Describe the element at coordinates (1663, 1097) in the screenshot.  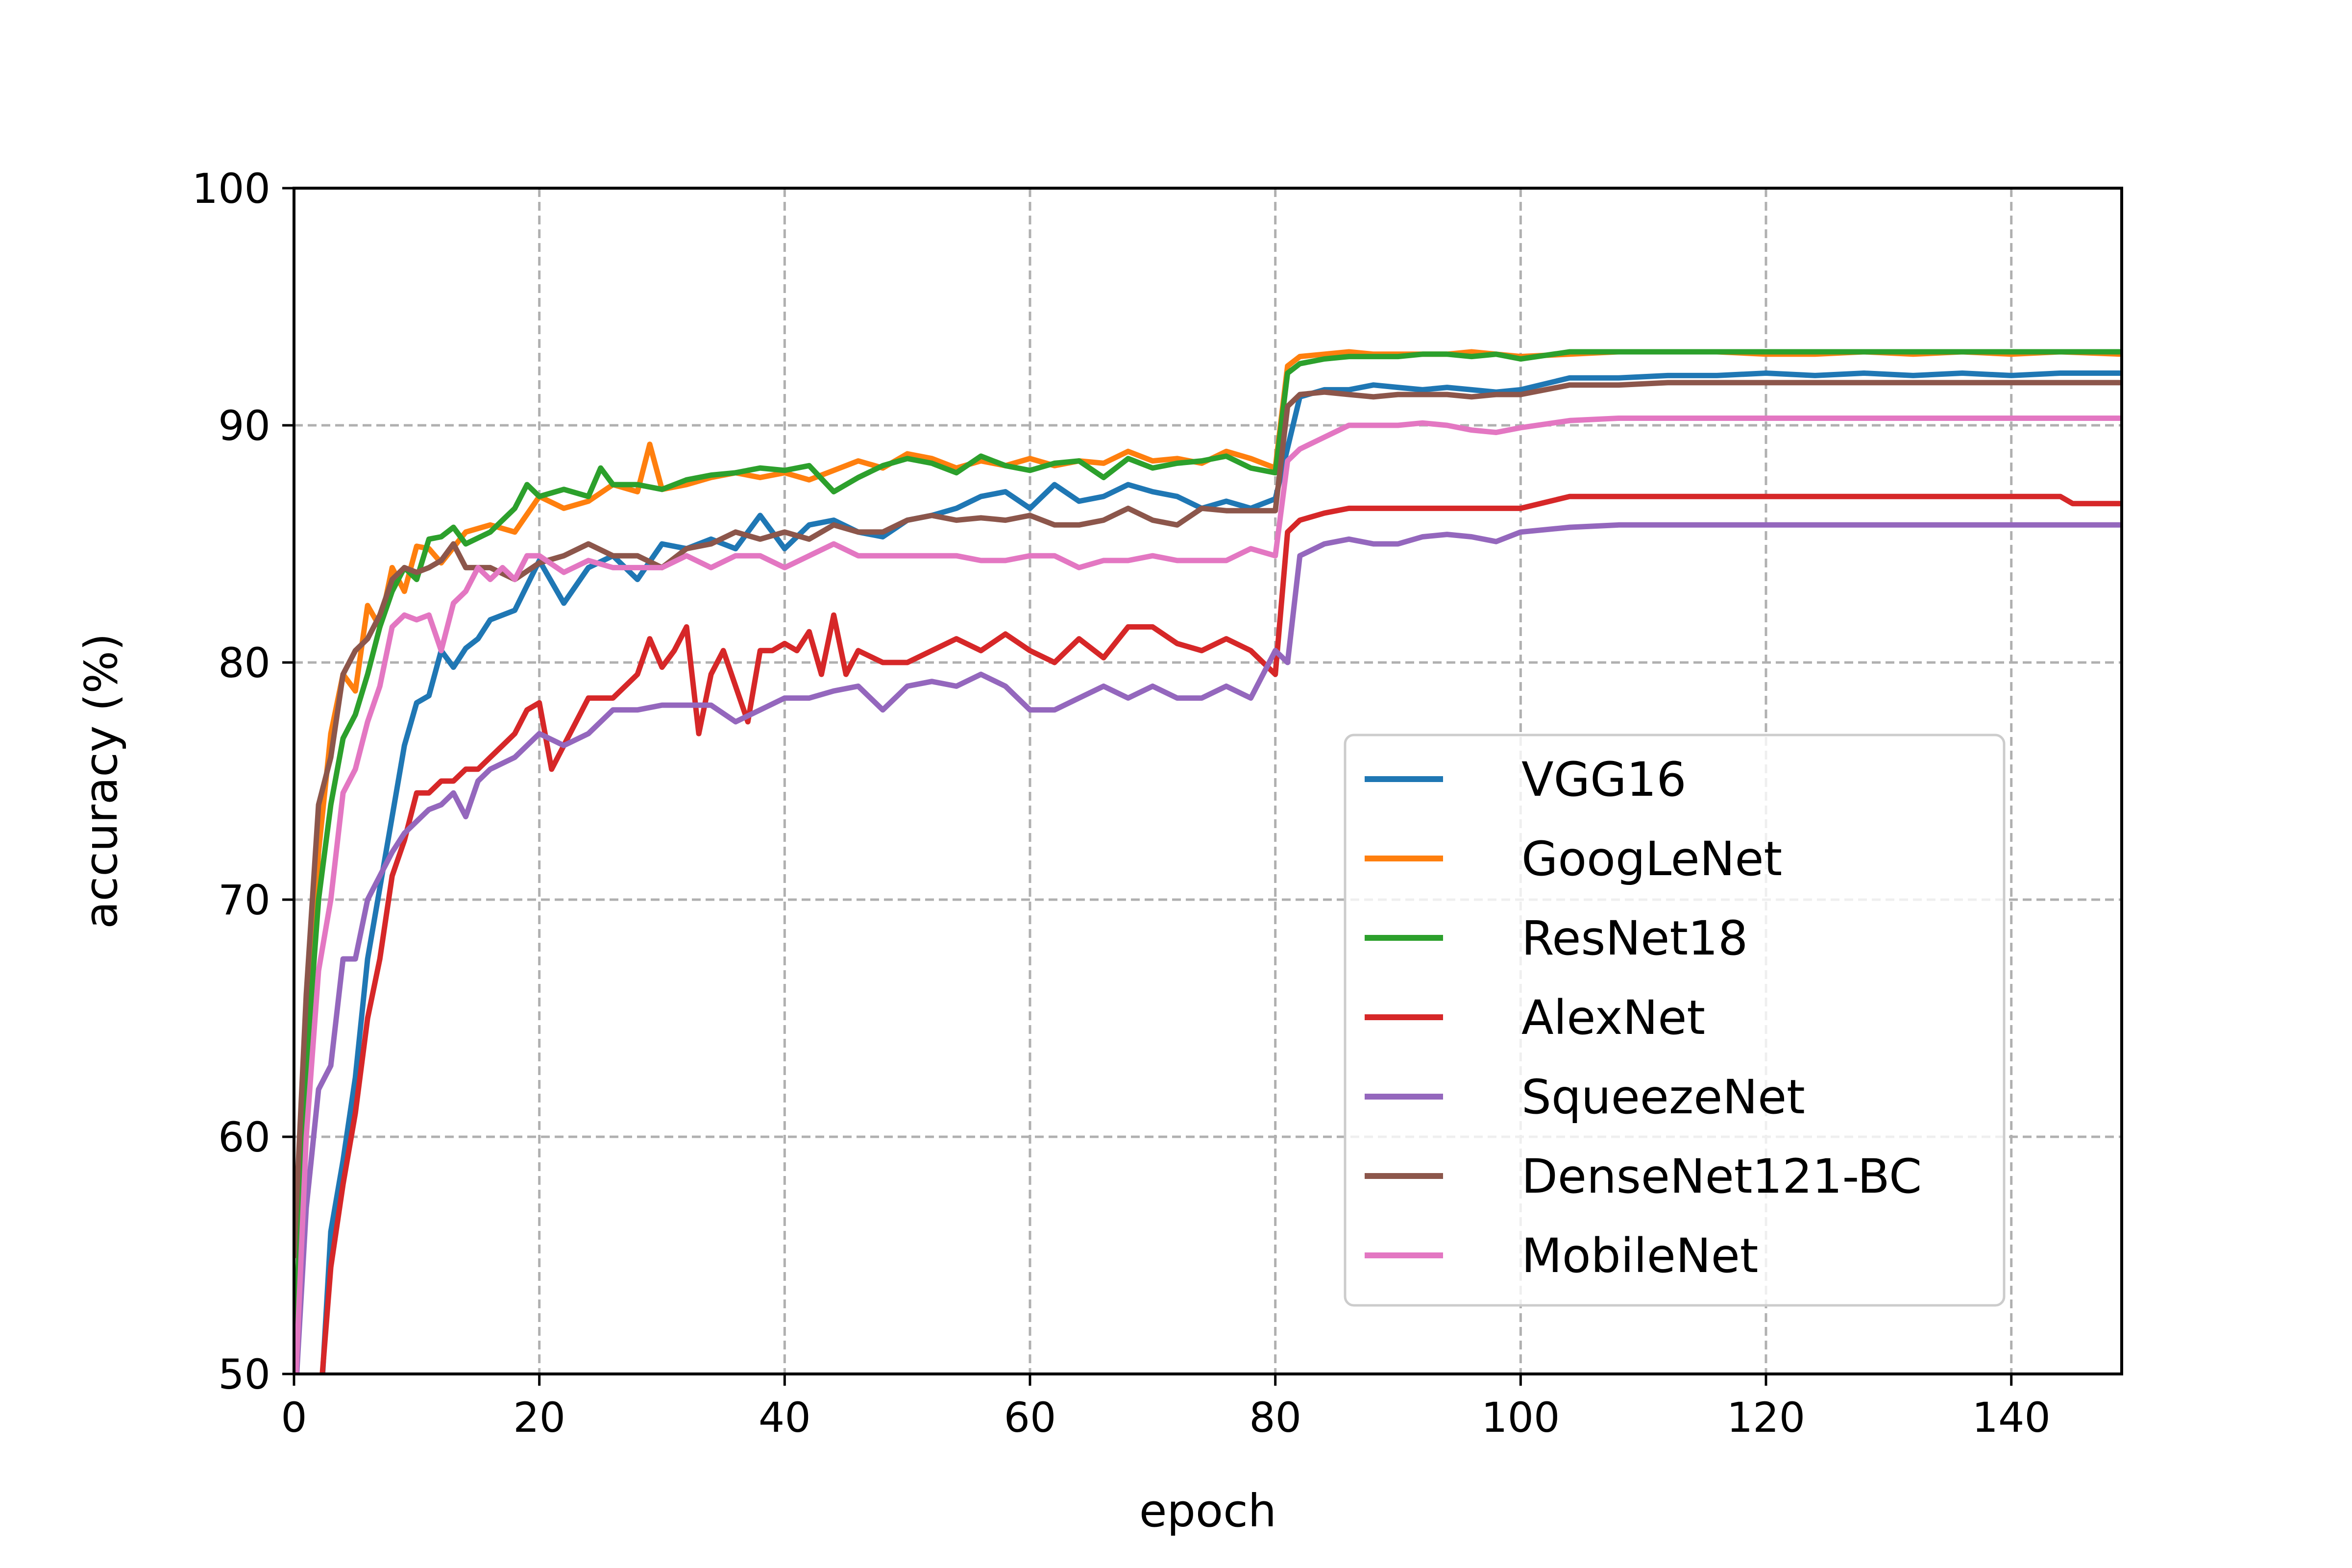
I see `legend-label-squeezenet: SqueezeNet` at that location.